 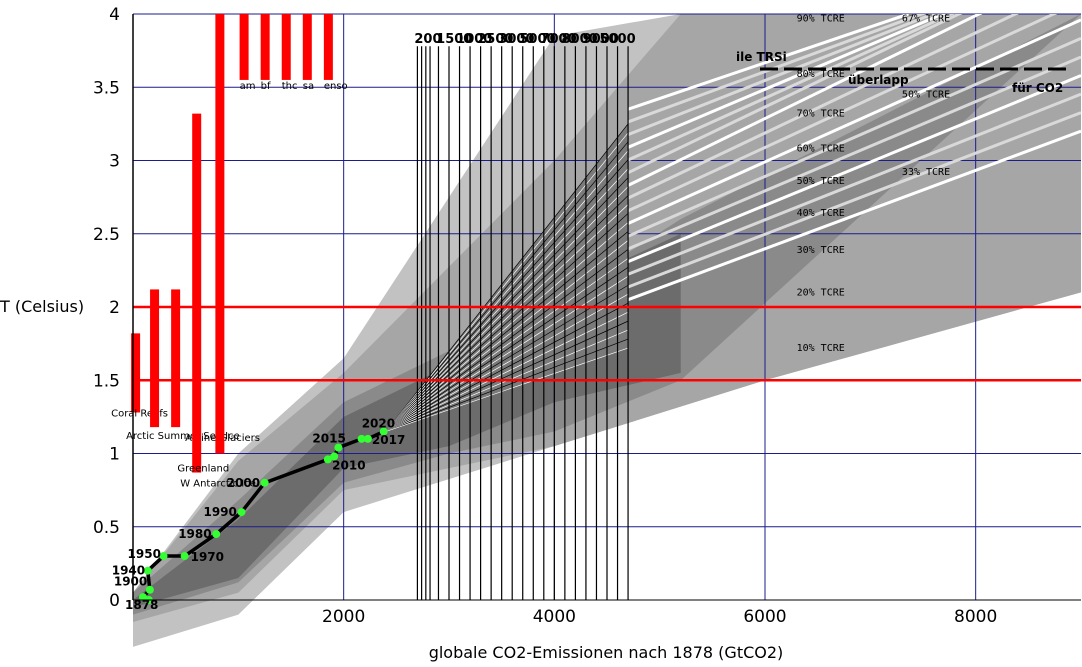 What do you see at coordinates (218, 484) in the screenshot?
I see `tipping-label: W Antarctic Ice` at bounding box center [218, 484].